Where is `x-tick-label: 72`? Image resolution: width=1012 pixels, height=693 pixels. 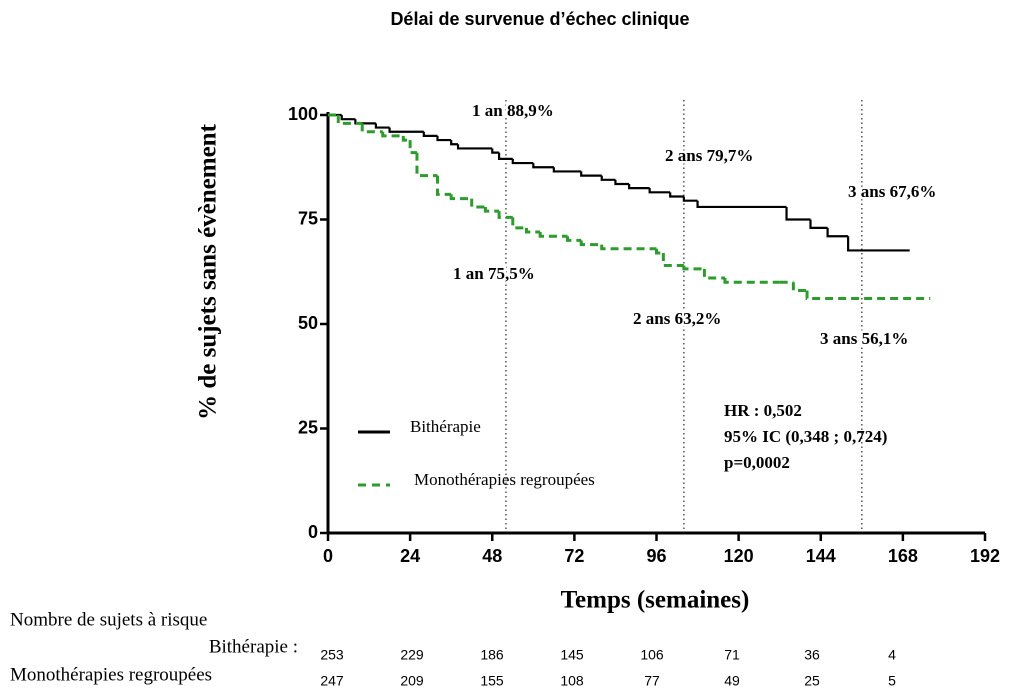
x-tick-label: 72 is located at coordinates (574, 556).